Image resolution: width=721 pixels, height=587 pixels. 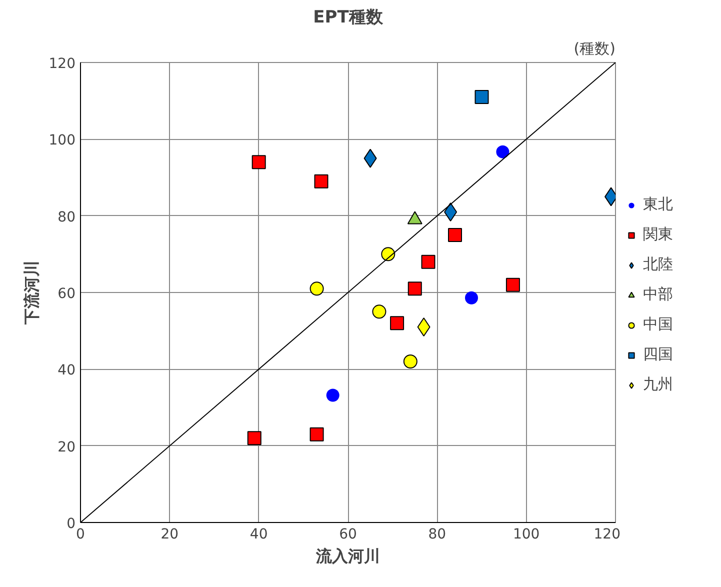 What do you see at coordinates (658, 354) in the screenshot?
I see `legend-label: 四国` at bounding box center [658, 354].